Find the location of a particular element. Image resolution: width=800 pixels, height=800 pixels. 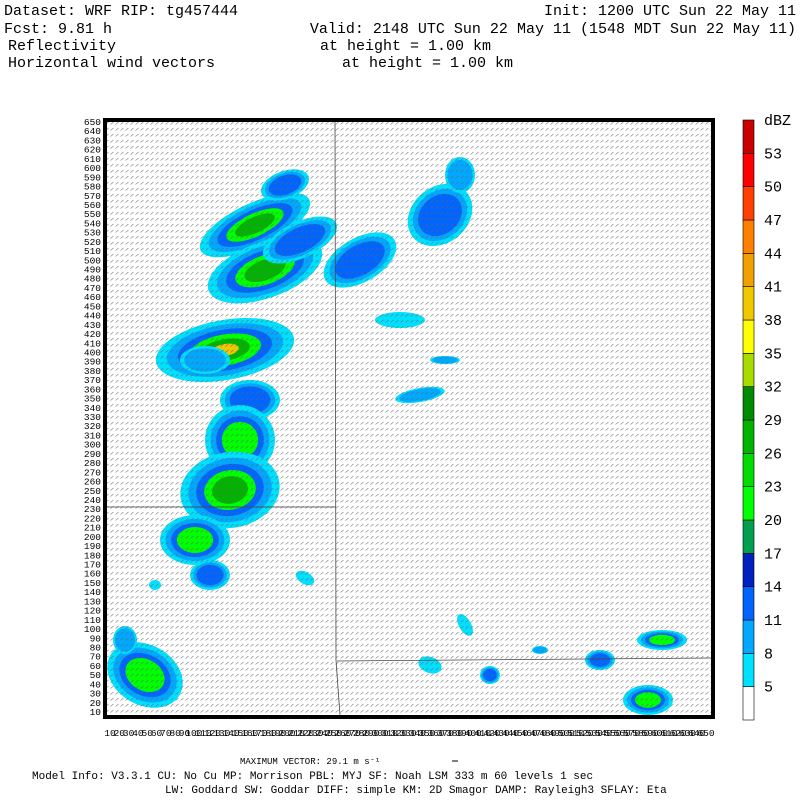

x-tick-label: 400 is located at coordinates (473, 733).